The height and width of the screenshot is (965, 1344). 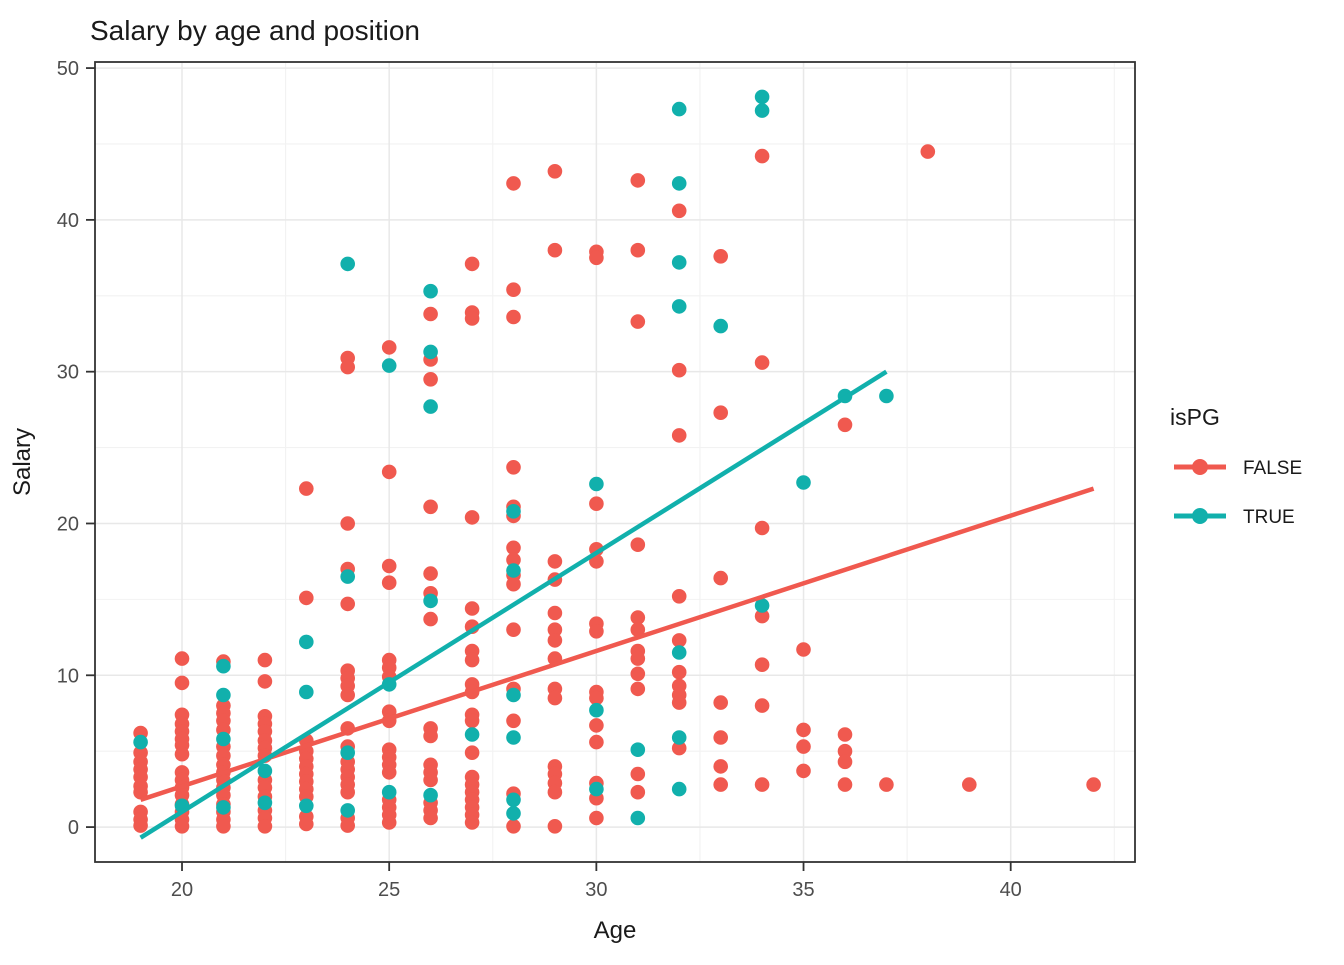 I want to click on legend-label-false: FALSE, so click(x=1272, y=468).